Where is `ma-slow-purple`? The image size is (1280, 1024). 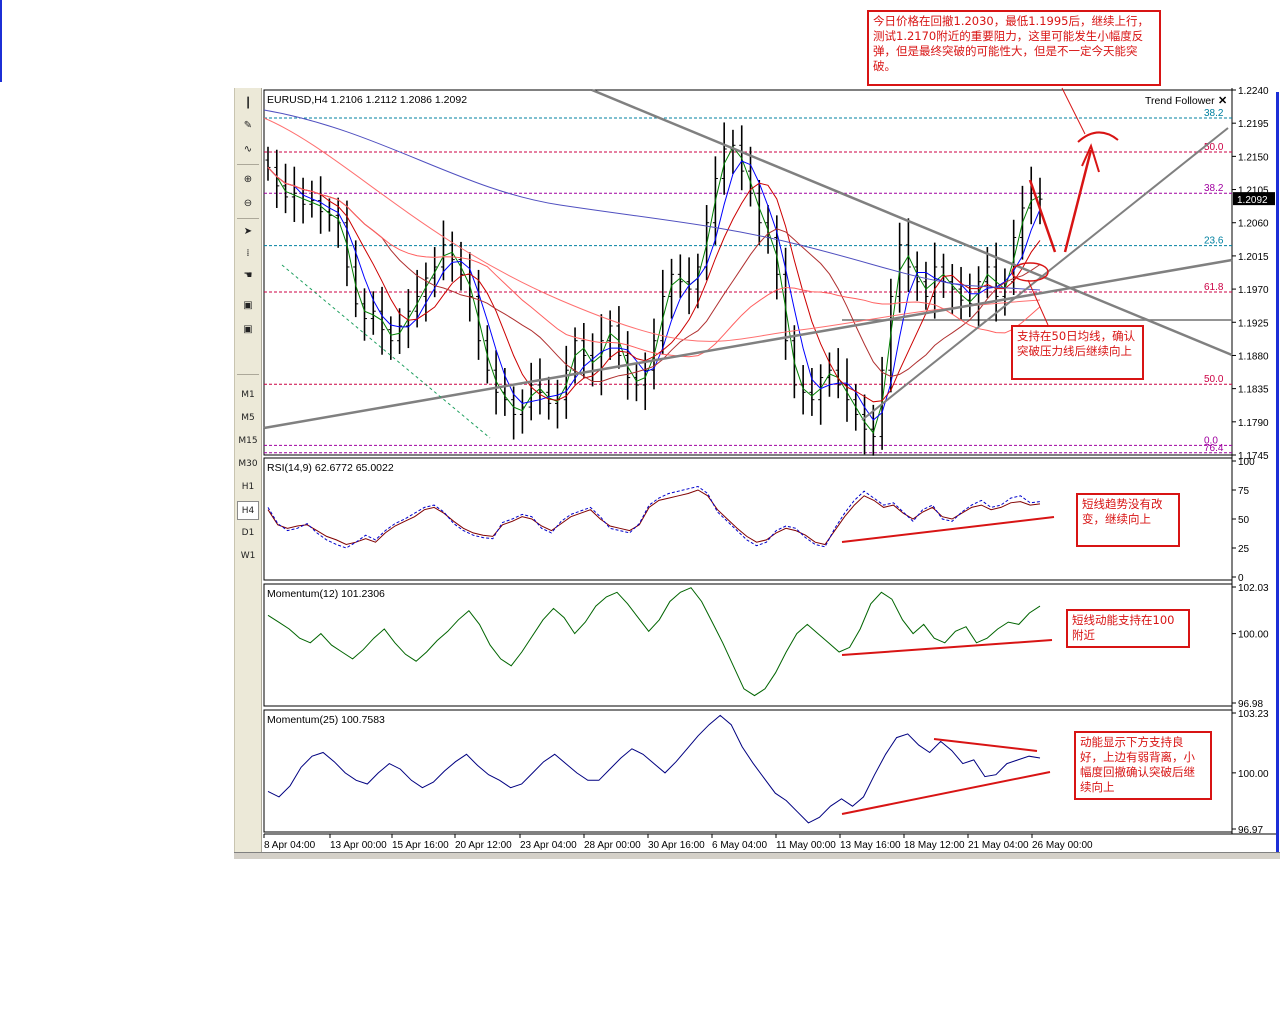 ma-slow-purple is located at coordinates (652, 200).